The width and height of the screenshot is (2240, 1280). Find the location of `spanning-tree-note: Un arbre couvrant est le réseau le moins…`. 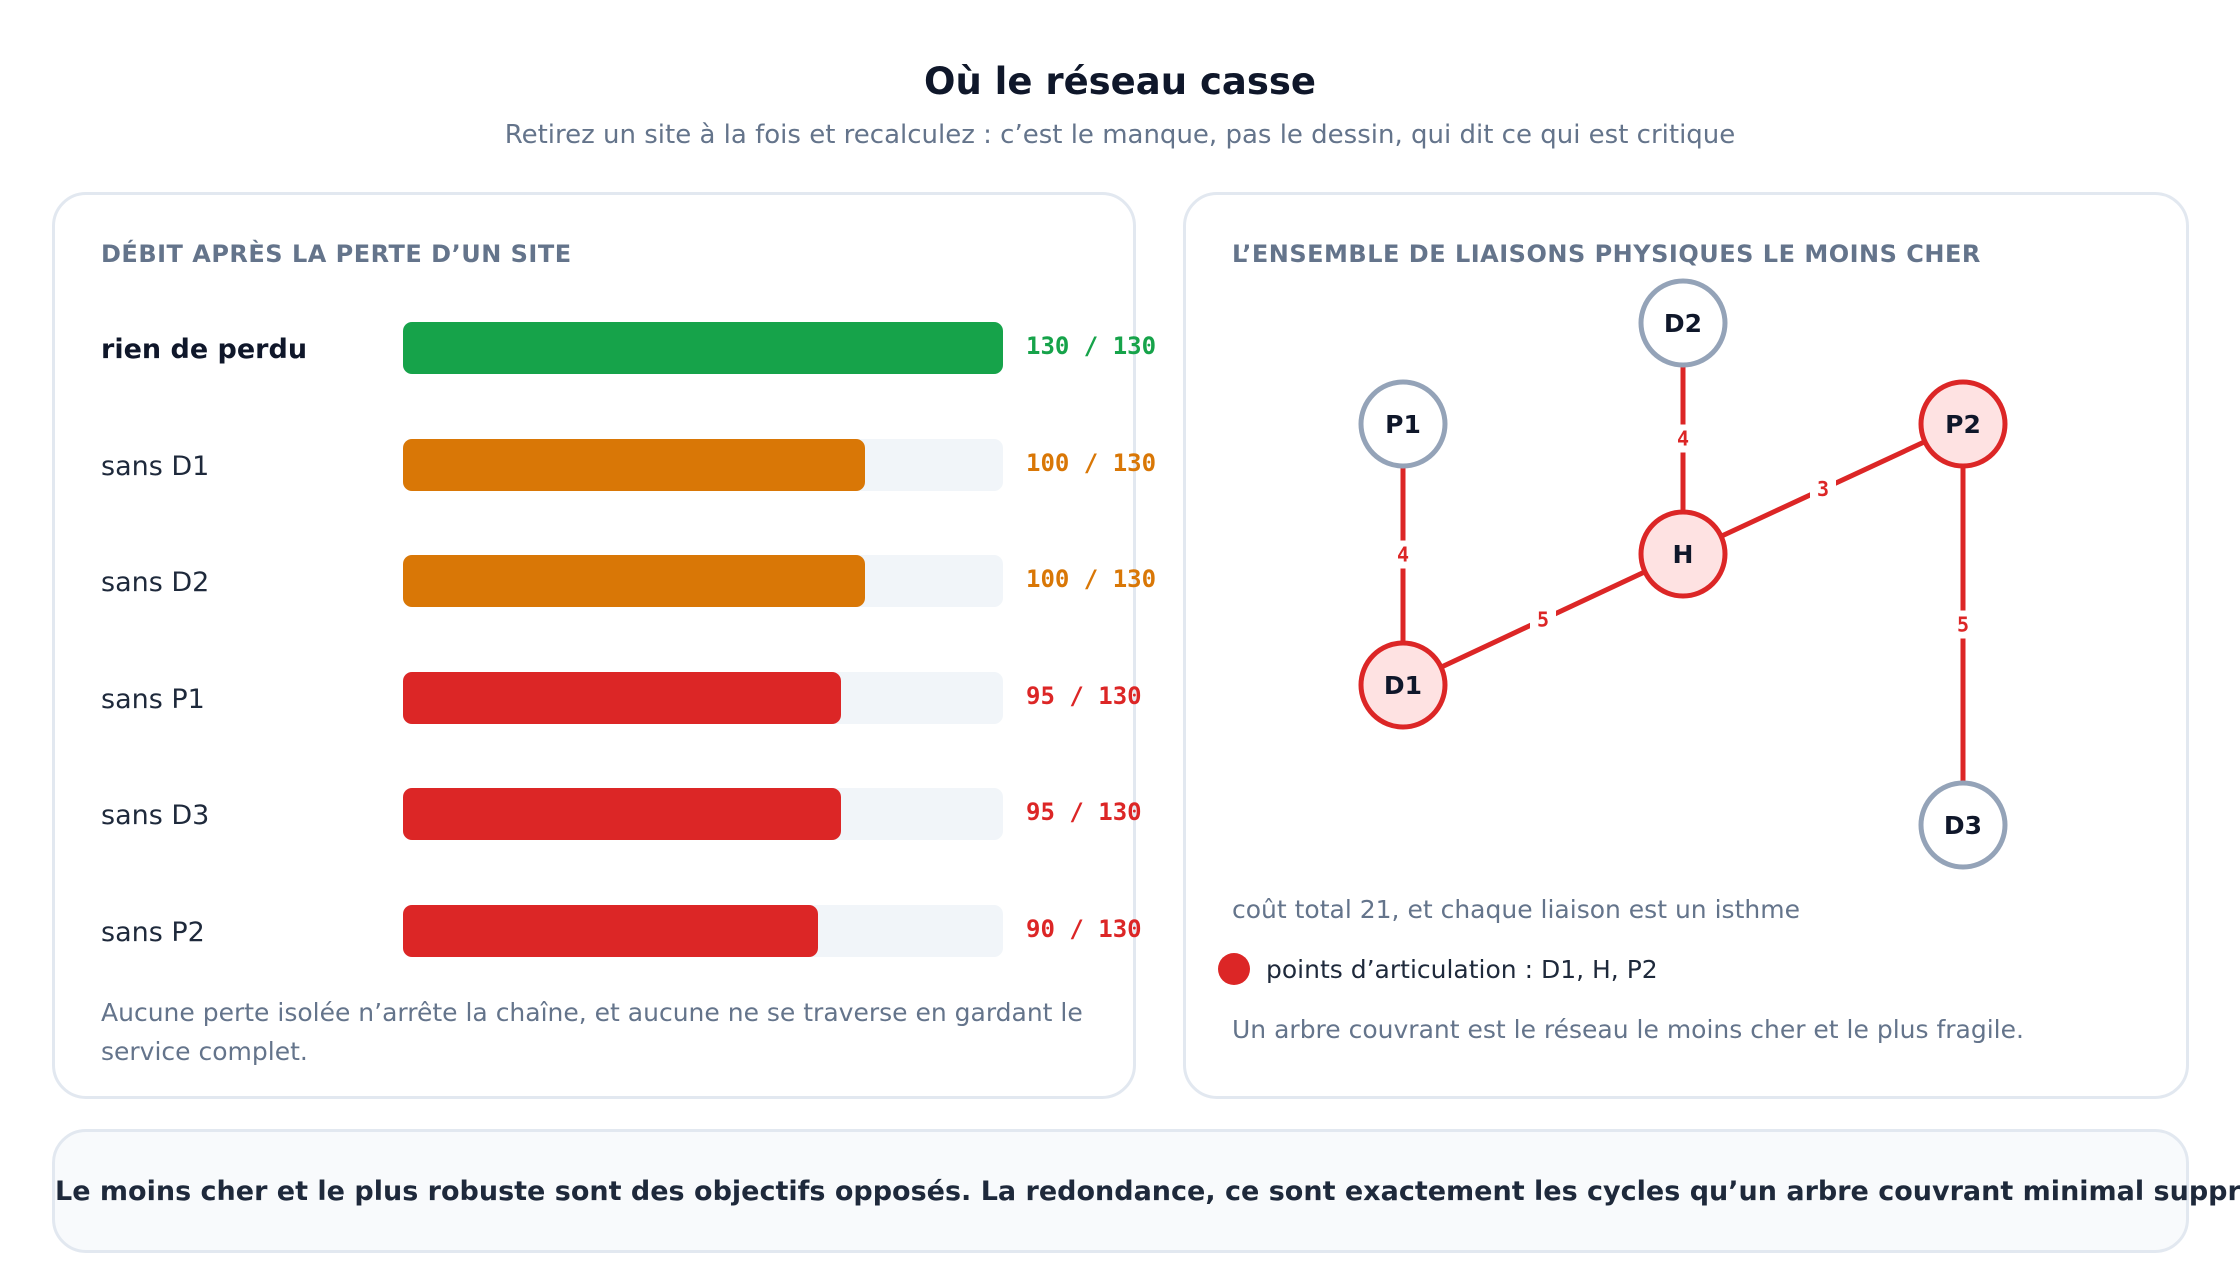

spanning-tree-note: Un arbre couvrant est le réseau le moins… is located at coordinates (1628, 1029).